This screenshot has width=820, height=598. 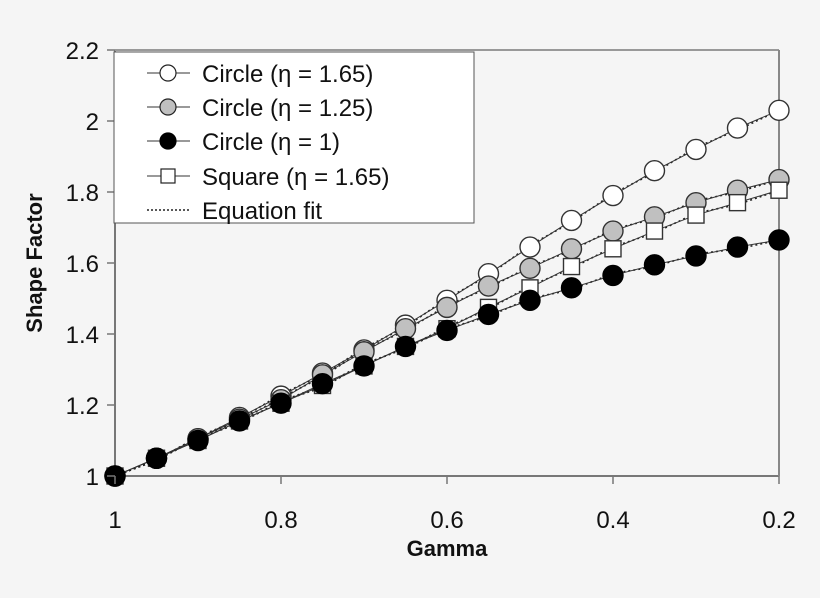 What do you see at coordinates (168, 73) in the screenshot?
I see `open-circle-icon` at bounding box center [168, 73].